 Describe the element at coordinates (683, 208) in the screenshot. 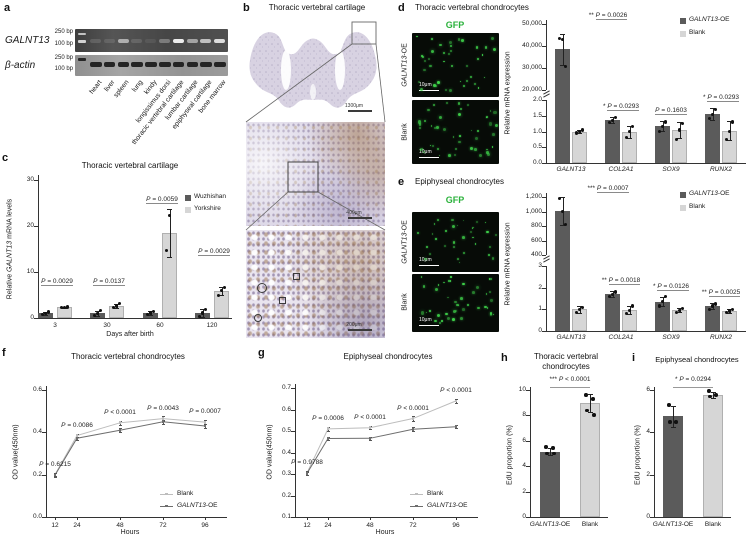

I see `legend-swatch` at that location.